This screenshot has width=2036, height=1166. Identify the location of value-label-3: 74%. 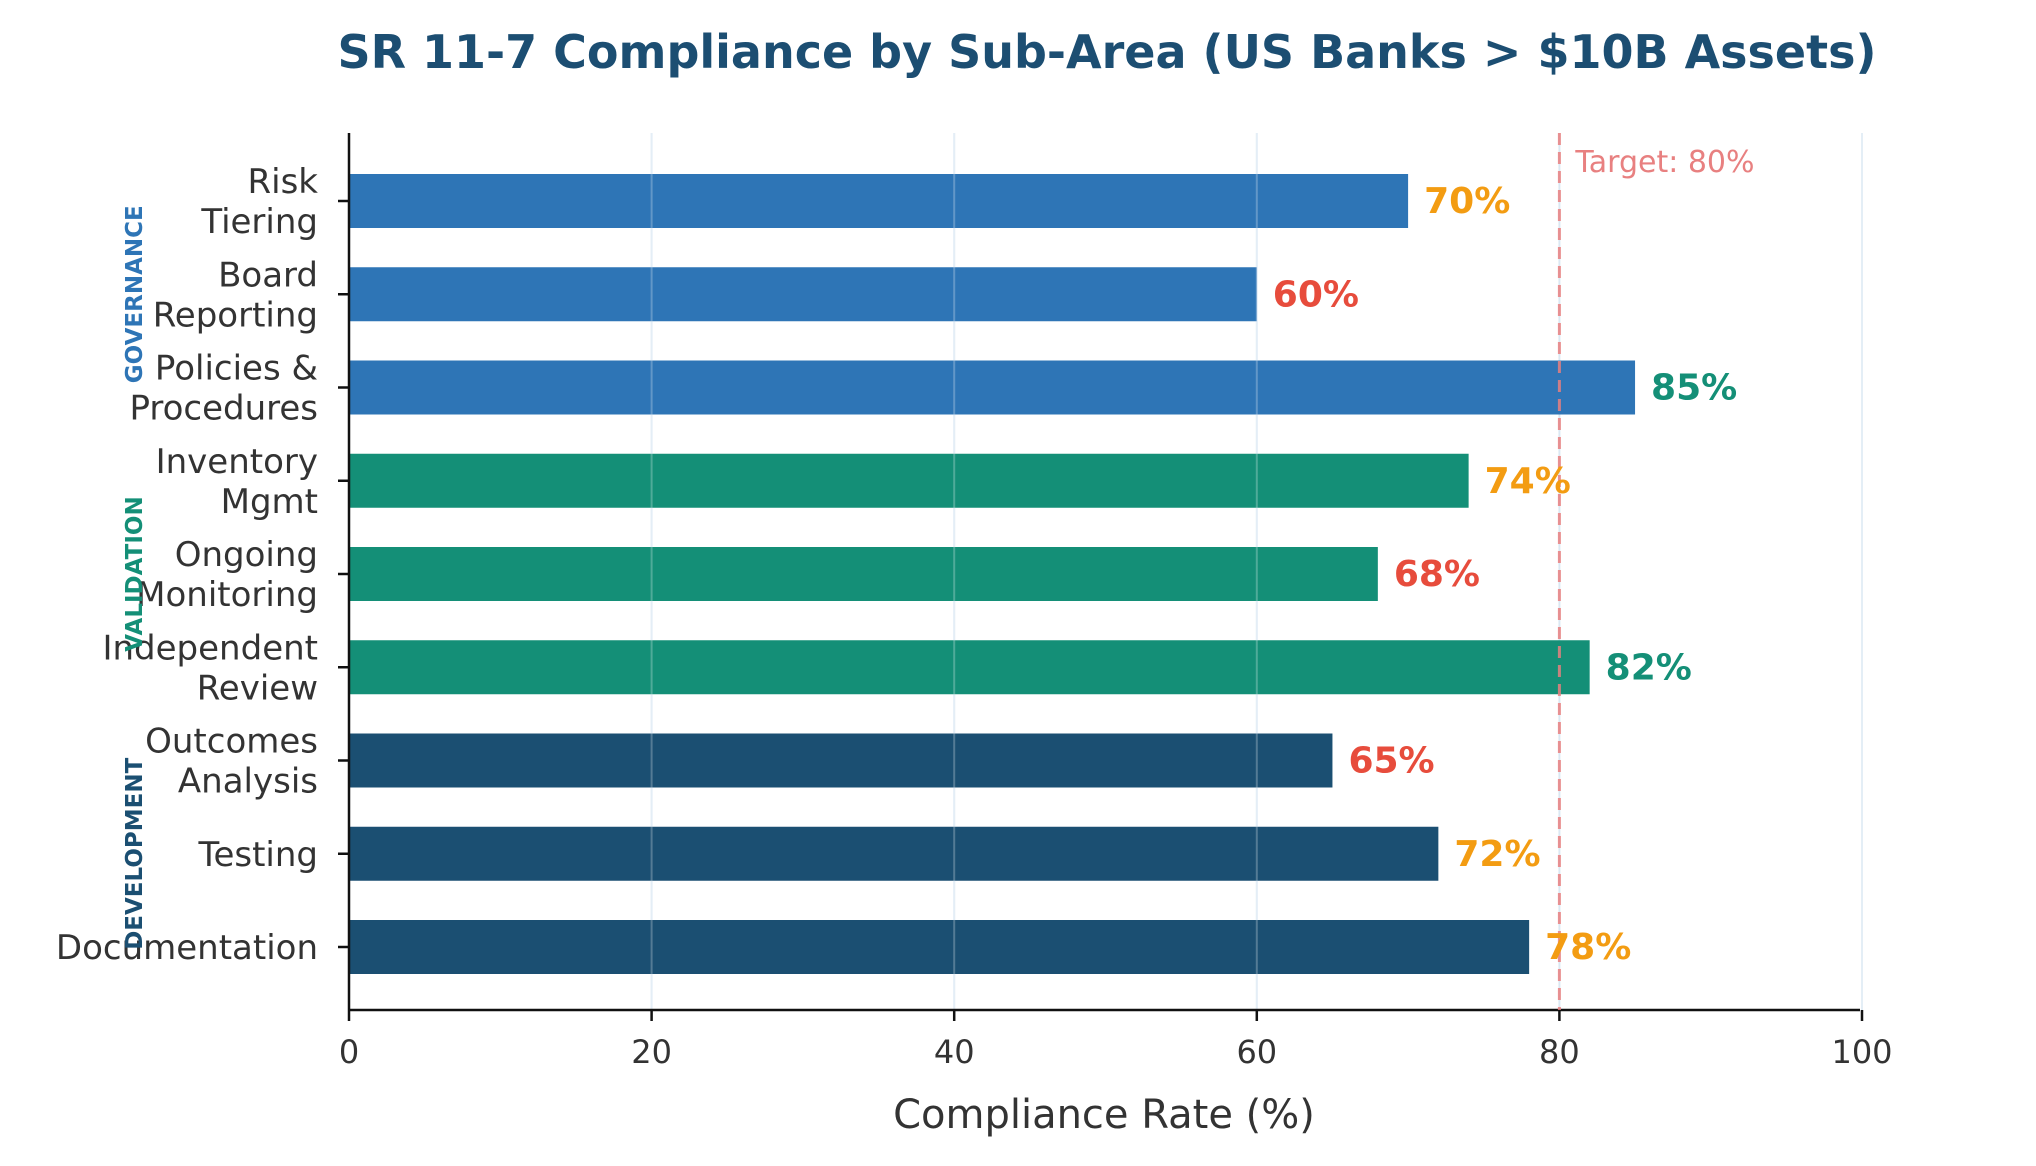
(1528, 481).